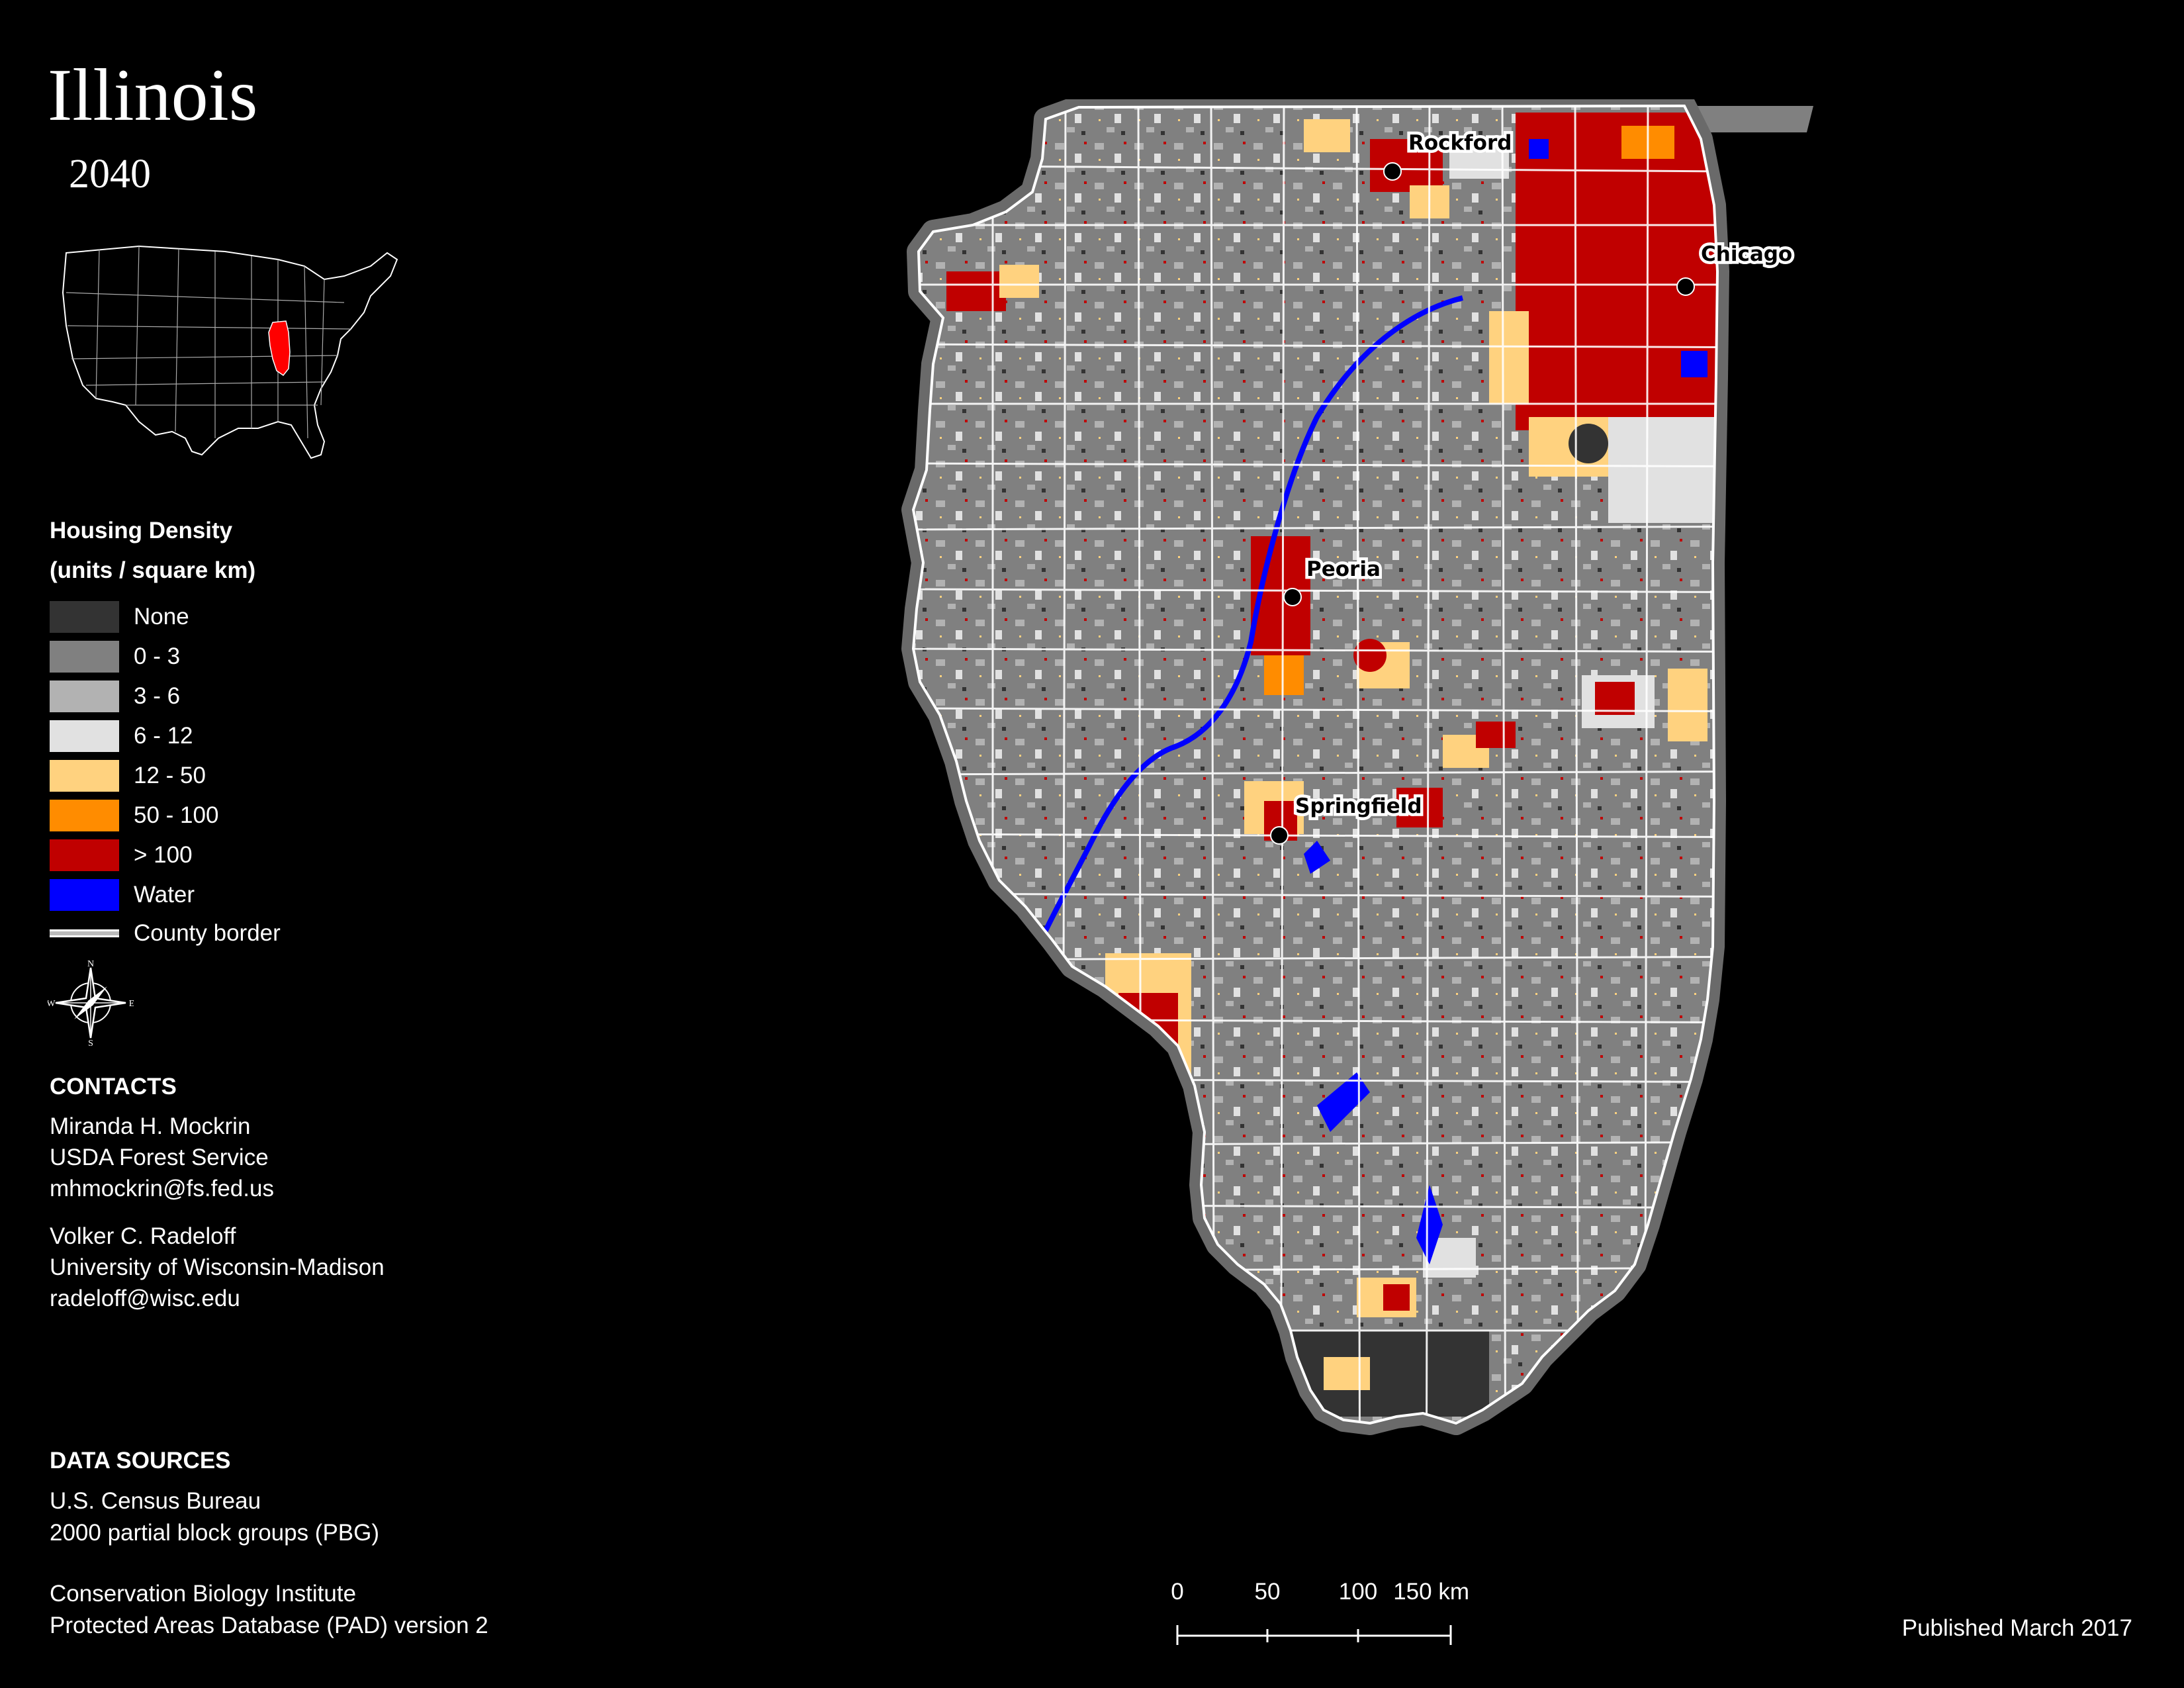  Describe the element at coordinates (993, 288) in the screenshot. I see `quad-cities-area` at that location.